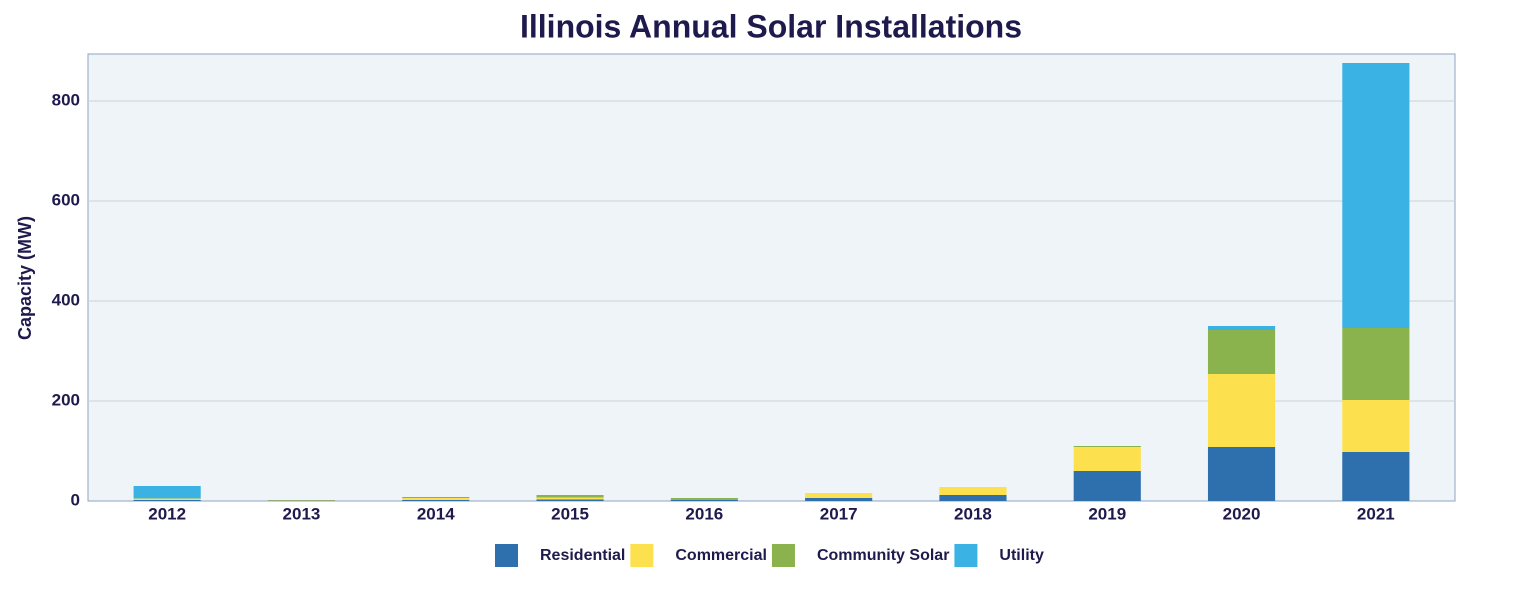  Describe the element at coordinates (1242, 513) in the screenshot. I see `x-tick-label: 2020` at that location.